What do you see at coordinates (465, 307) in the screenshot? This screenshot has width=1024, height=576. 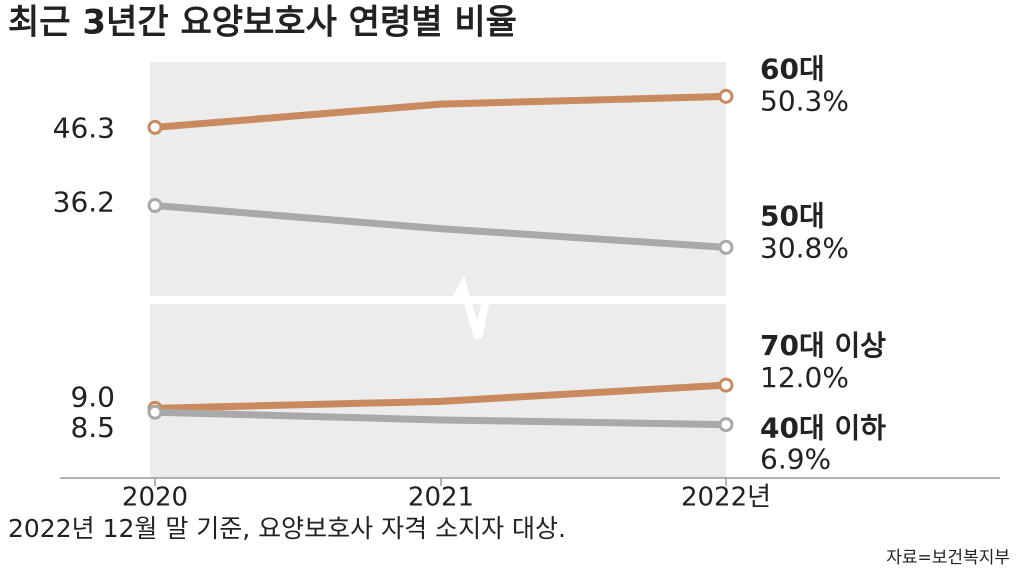 I see `axis-break-zigzag` at bounding box center [465, 307].